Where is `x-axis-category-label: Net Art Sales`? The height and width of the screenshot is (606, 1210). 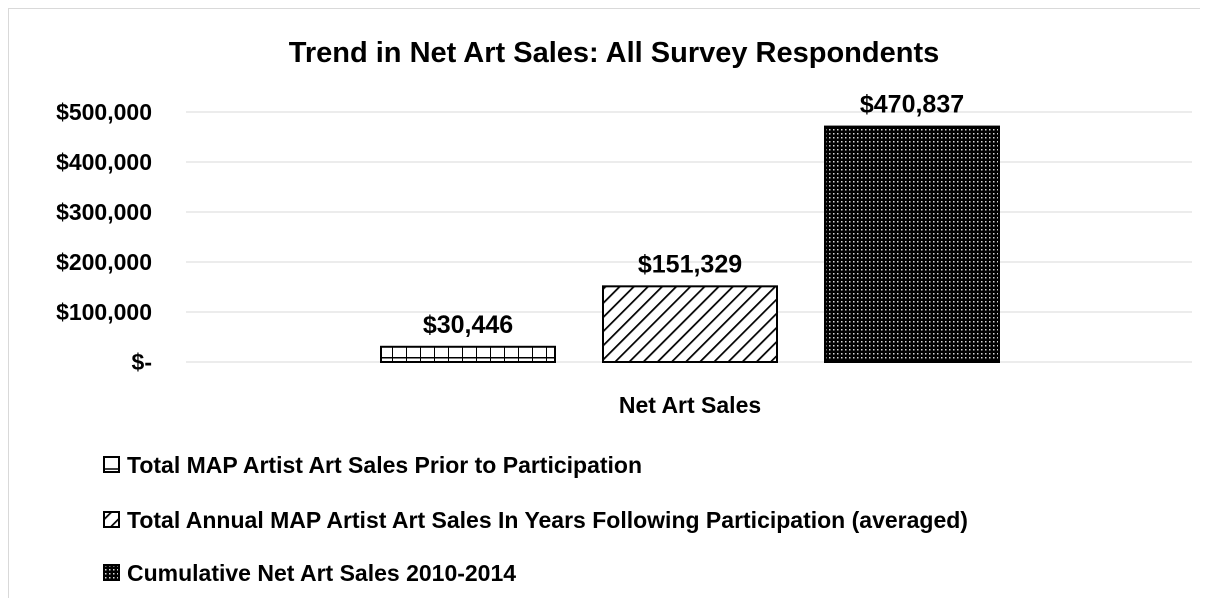 x-axis-category-label: Net Art Sales is located at coordinates (690, 405).